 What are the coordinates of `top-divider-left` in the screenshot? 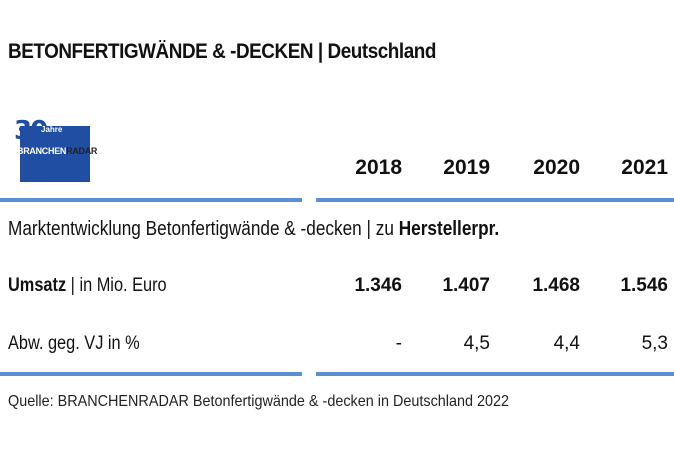 It's located at (151, 200).